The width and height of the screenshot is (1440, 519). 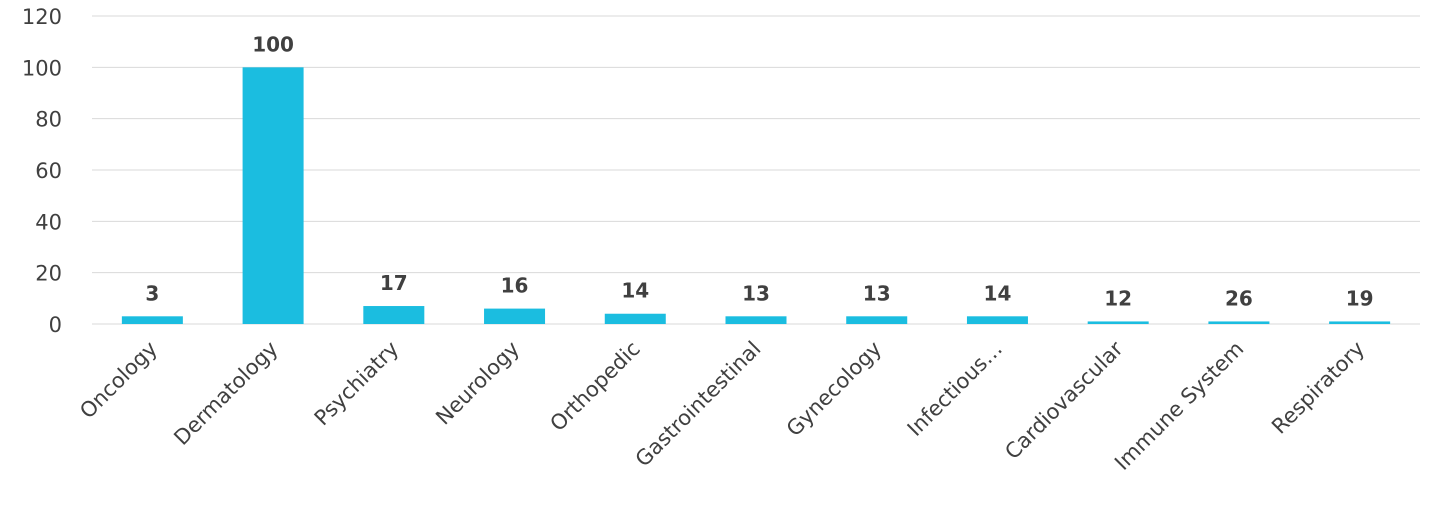 What do you see at coordinates (1360, 322) in the screenshot?
I see `bar-respiratory` at bounding box center [1360, 322].